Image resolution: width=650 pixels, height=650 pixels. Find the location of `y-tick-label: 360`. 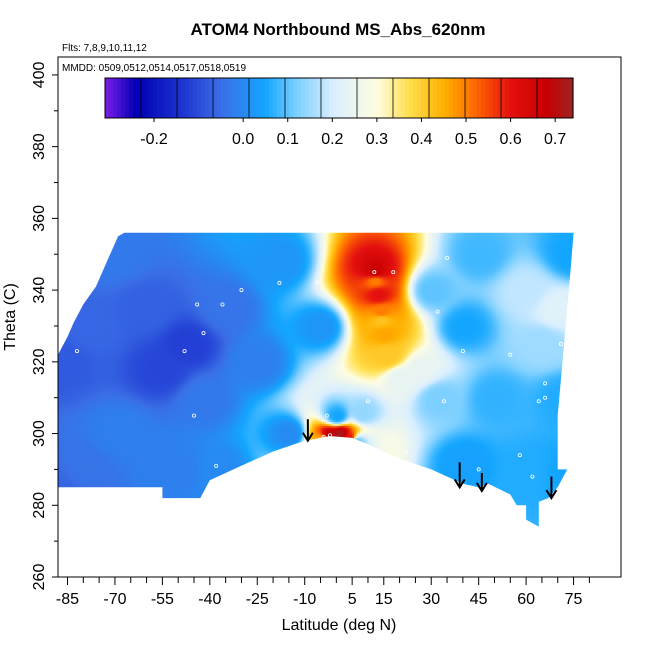

y-tick-label: 360 is located at coordinates (39, 218).